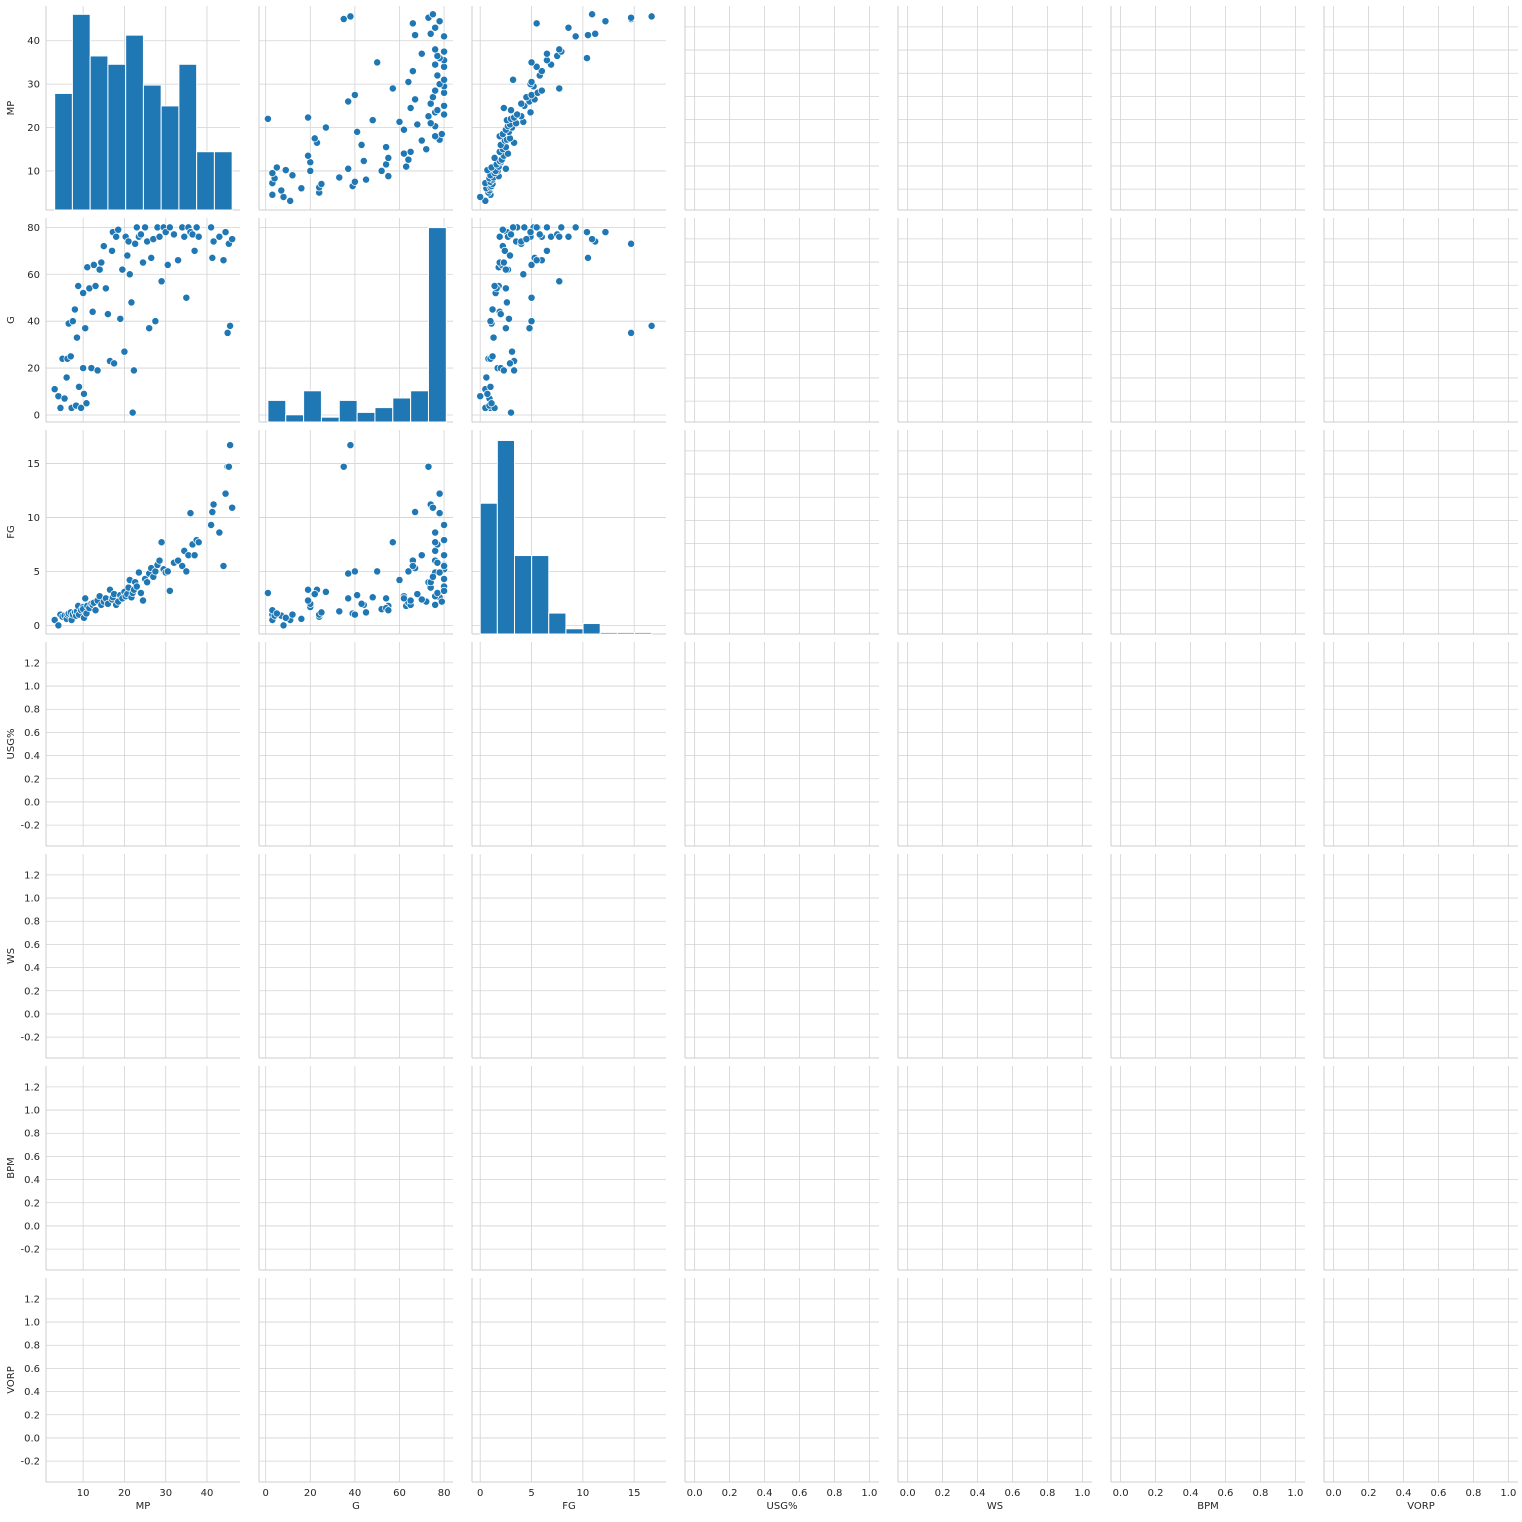  Describe the element at coordinates (123, 532) in the screenshot. I see `panel-fg-vs-mp: 0 5 10 15 FG` at that location.